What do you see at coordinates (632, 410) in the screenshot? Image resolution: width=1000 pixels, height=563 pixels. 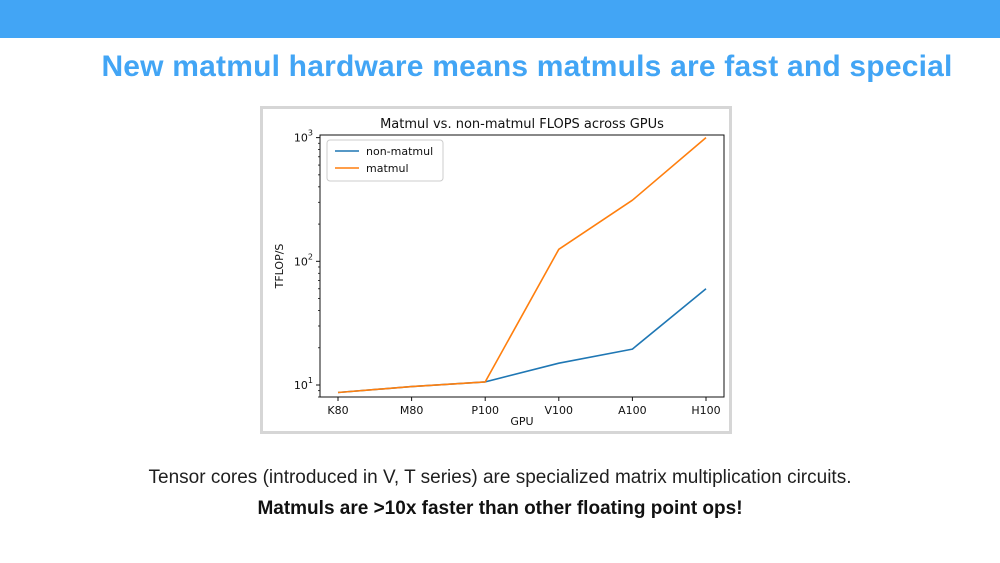 I see `x-tick-label: A100` at bounding box center [632, 410].